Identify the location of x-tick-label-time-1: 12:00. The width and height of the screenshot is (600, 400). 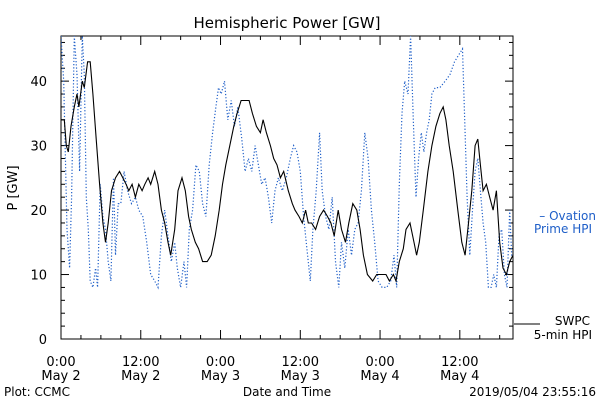
(140, 362).